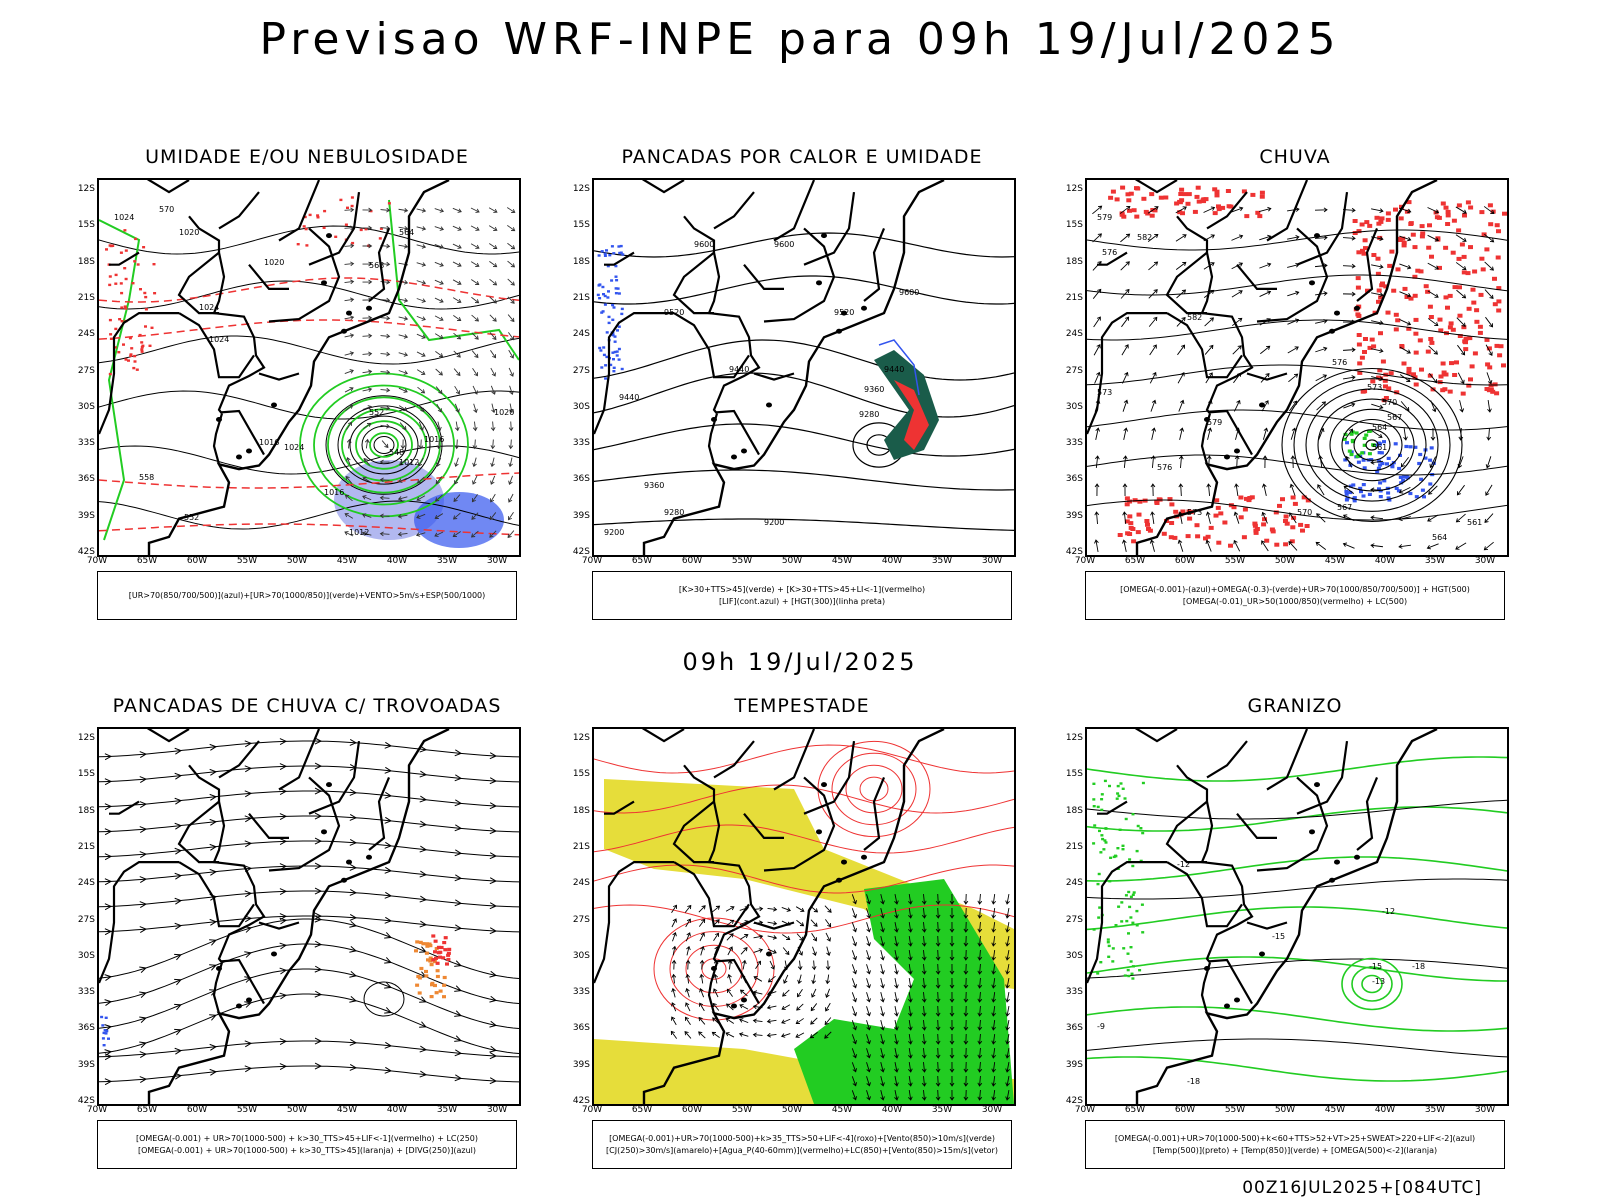 The image size is (1600, 1200). What do you see at coordinates (334, 492) in the screenshot?
I see `contour-label: 1016` at bounding box center [334, 492].